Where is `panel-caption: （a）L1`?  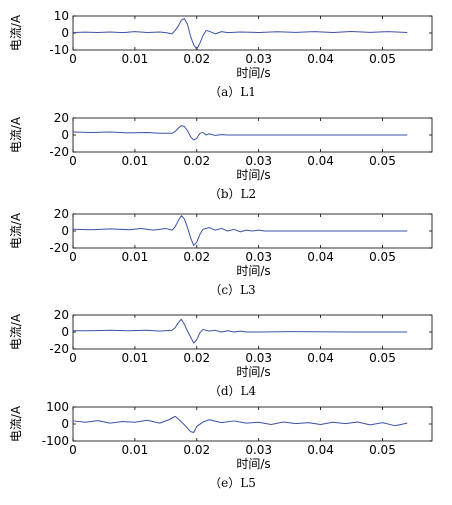
panel-caption: （a）L1 is located at coordinates (232, 92).